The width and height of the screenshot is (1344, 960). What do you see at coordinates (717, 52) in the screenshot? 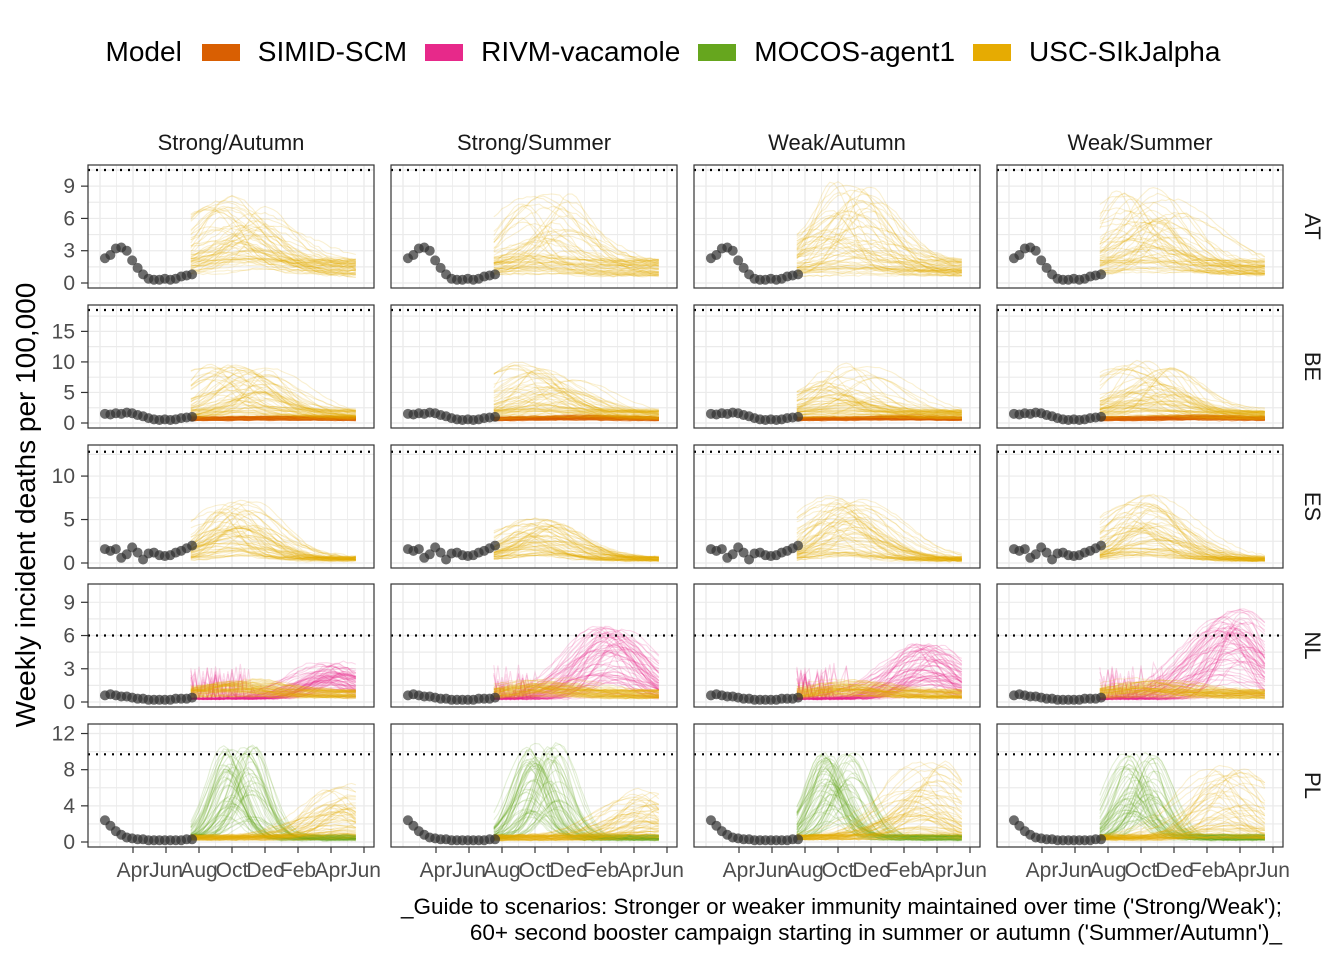
I see `legend-key-mocos` at bounding box center [717, 52].